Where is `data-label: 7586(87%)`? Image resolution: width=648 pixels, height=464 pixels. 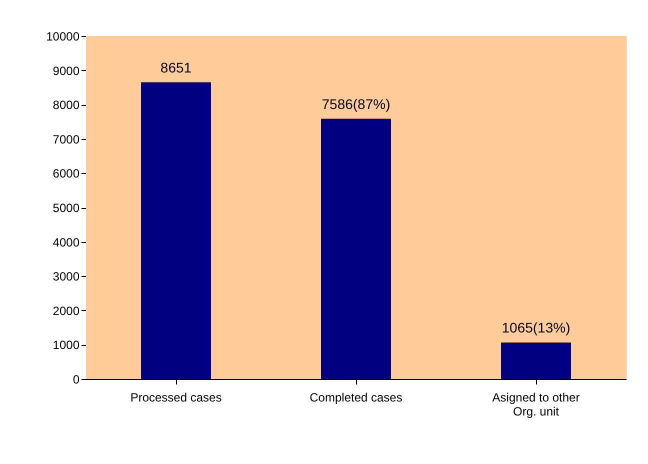 data-label: 7586(87%) is located at coordinates (356, 104).